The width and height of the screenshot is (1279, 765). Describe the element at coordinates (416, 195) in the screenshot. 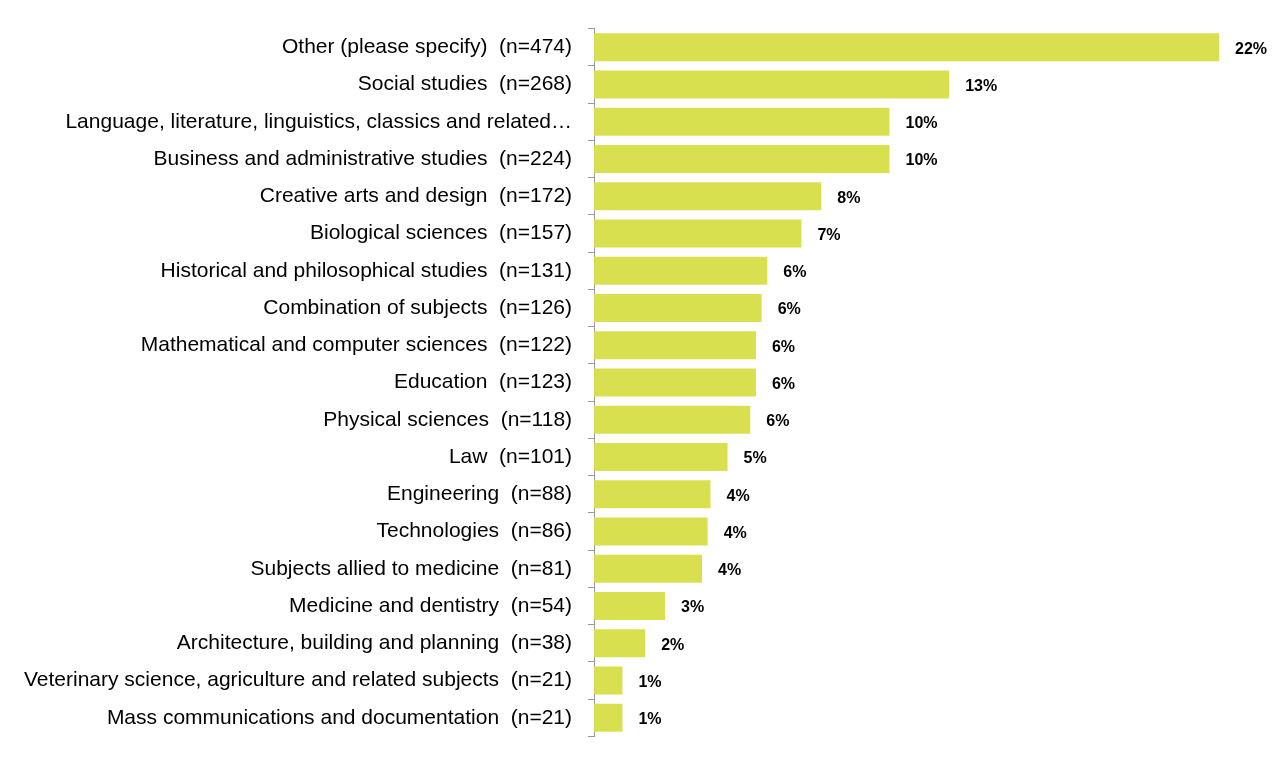

I see `y-tick-label: Creative arts and design (n=172)` at that location.